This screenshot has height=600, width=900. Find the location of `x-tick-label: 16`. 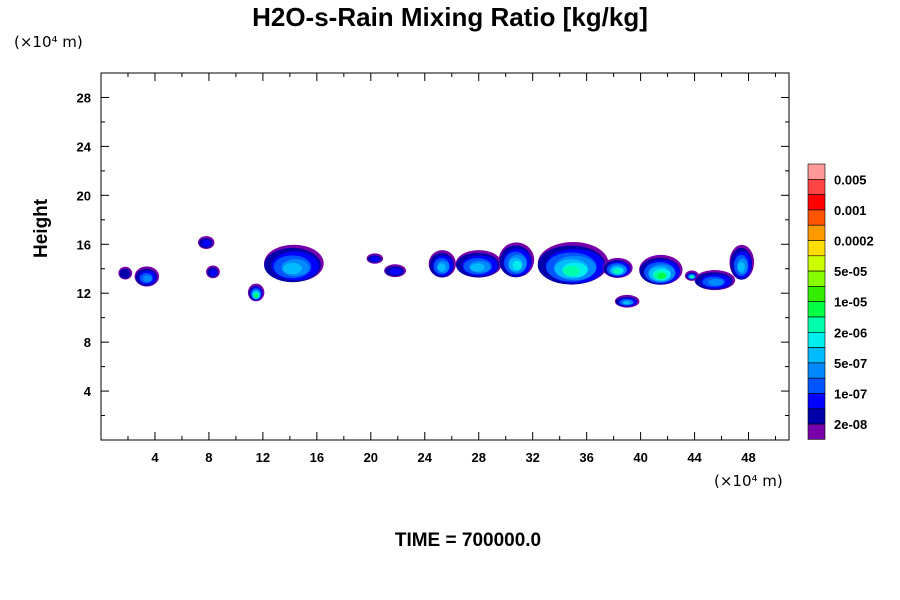

x-tick-label: 16 is located at coordinates (317, 457).